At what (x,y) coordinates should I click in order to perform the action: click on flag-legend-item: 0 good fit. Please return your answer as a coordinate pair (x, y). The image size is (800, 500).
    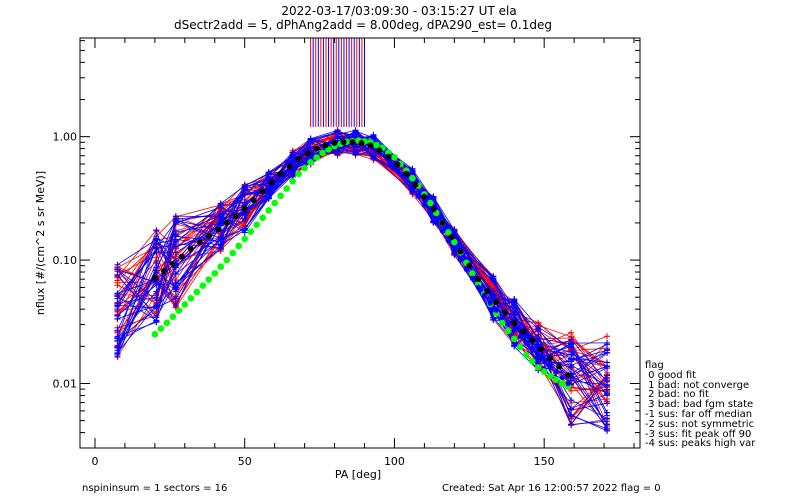
    Looking at the image, I should click on (671, 375).